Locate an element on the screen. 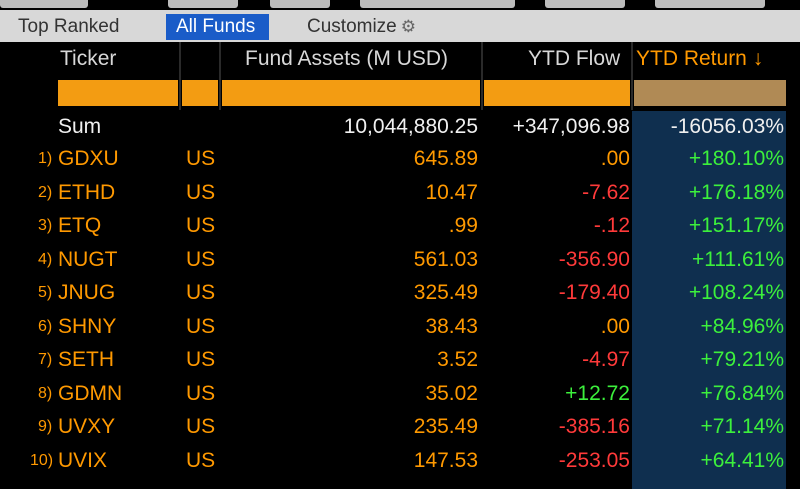 This screenshot has width=800, height=489. fund-assets: .99 is located at coordinates (463, 225).